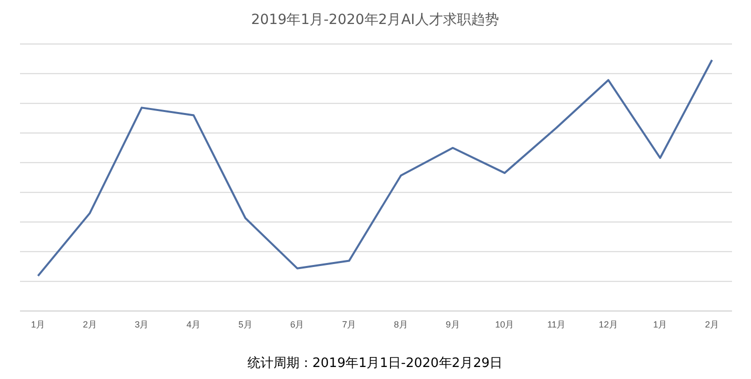  I want to click on x-tick-label: 7月, so click(349, 324).